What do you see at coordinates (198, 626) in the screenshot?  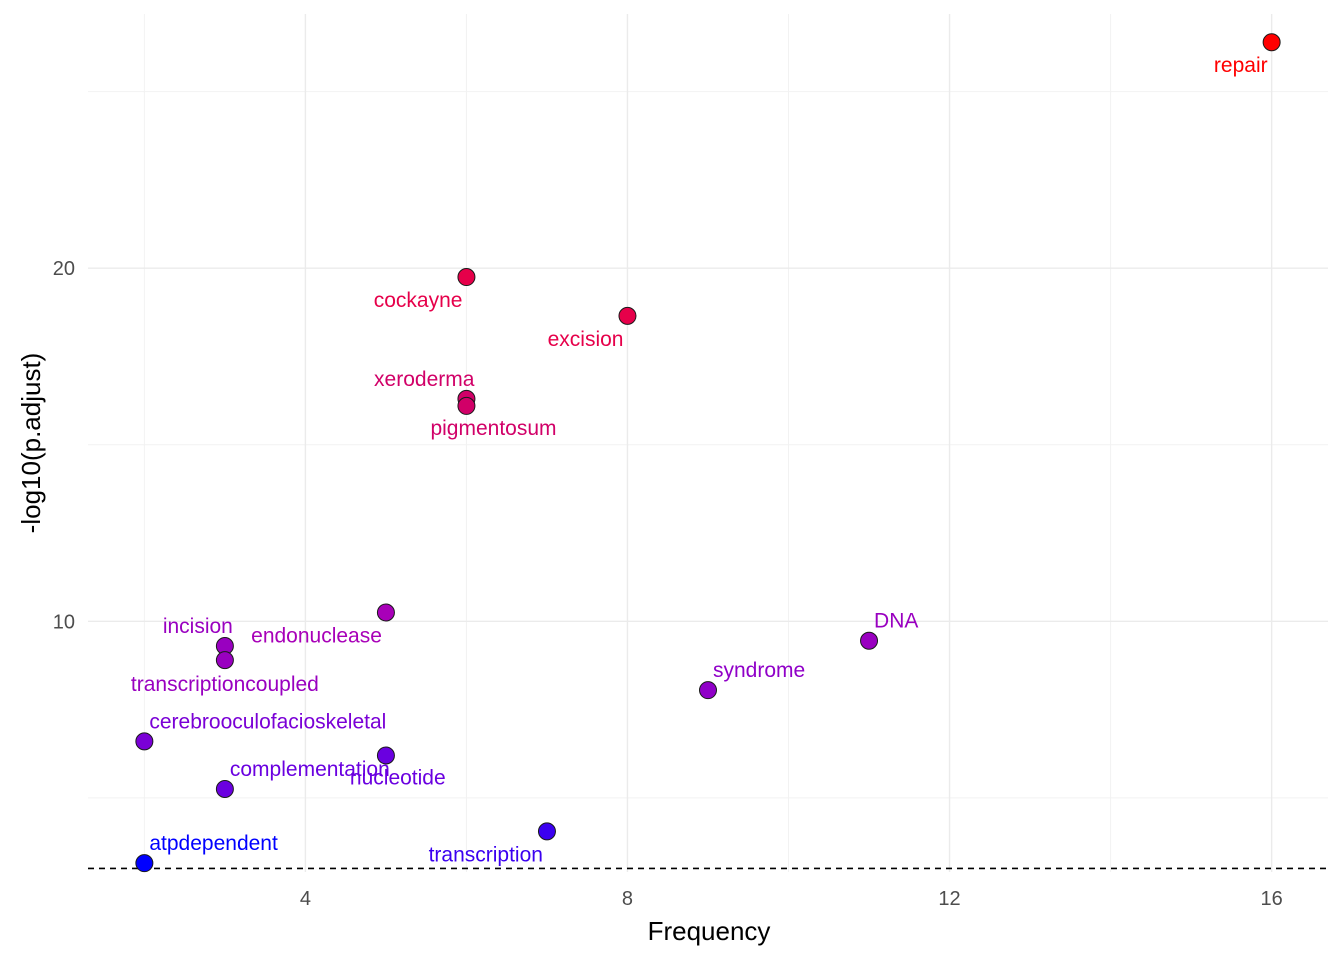 I see `point-label: incision` at bounding box center [198, 626].